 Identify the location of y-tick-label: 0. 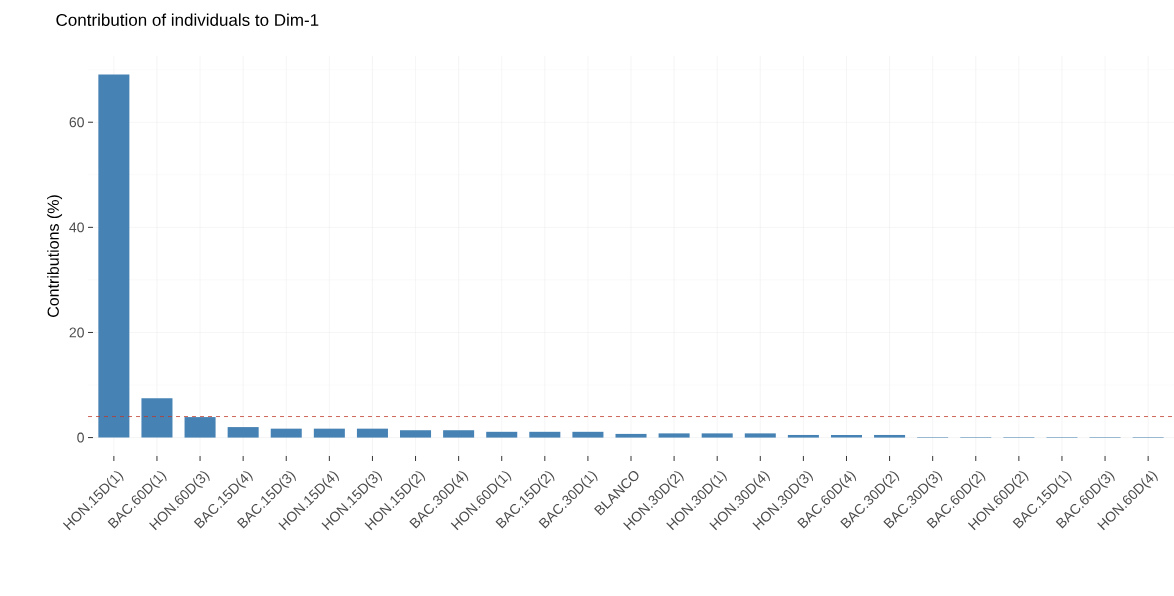
(80, 437).